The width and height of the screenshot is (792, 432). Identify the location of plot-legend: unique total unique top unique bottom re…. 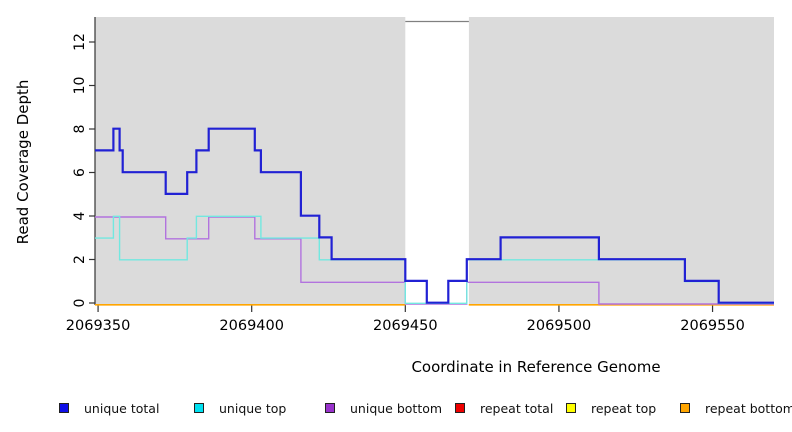
(396, 410).